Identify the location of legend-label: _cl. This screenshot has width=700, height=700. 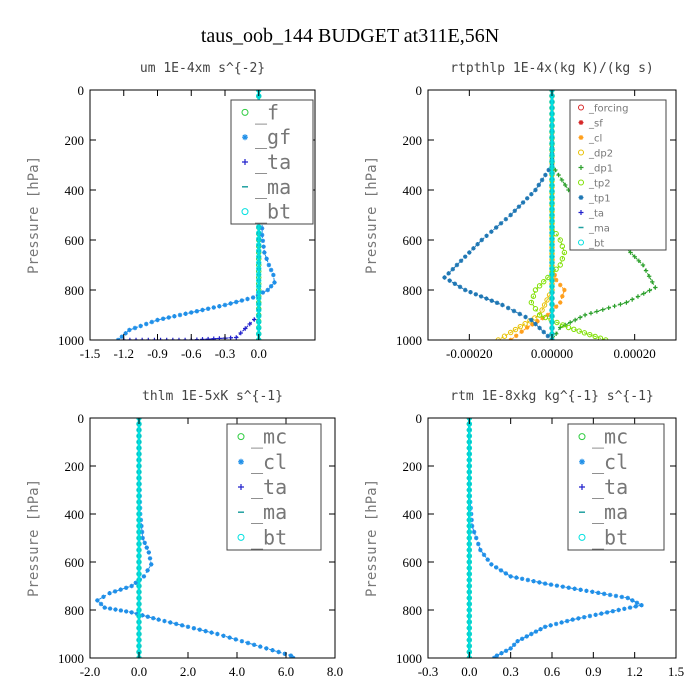
(595, 139).